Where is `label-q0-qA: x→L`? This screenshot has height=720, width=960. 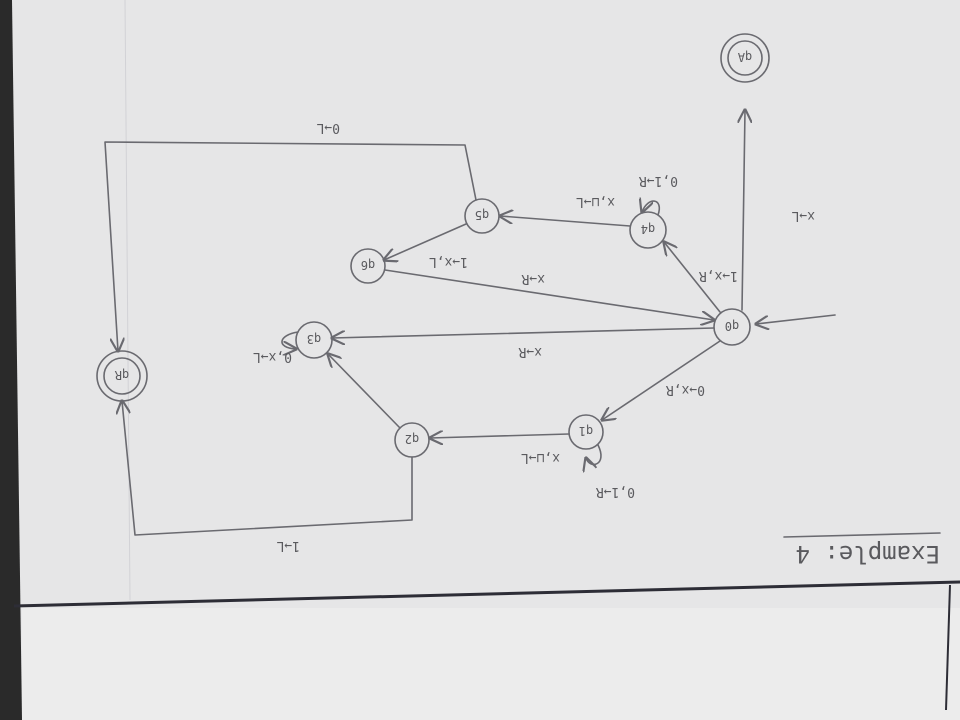
label-q0-qA: x→L is located at coordinates (803, 215).